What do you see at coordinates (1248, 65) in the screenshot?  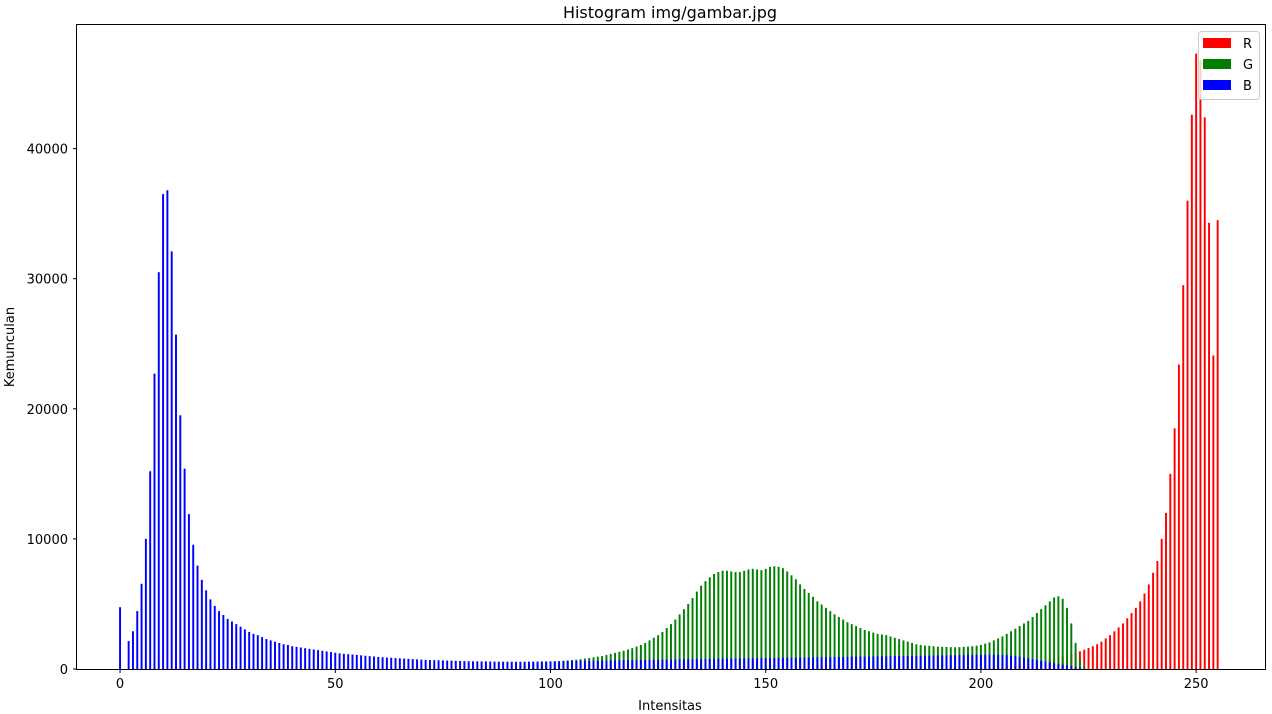 I see `legend-label-g: G` at bounding box center [1248, 65].